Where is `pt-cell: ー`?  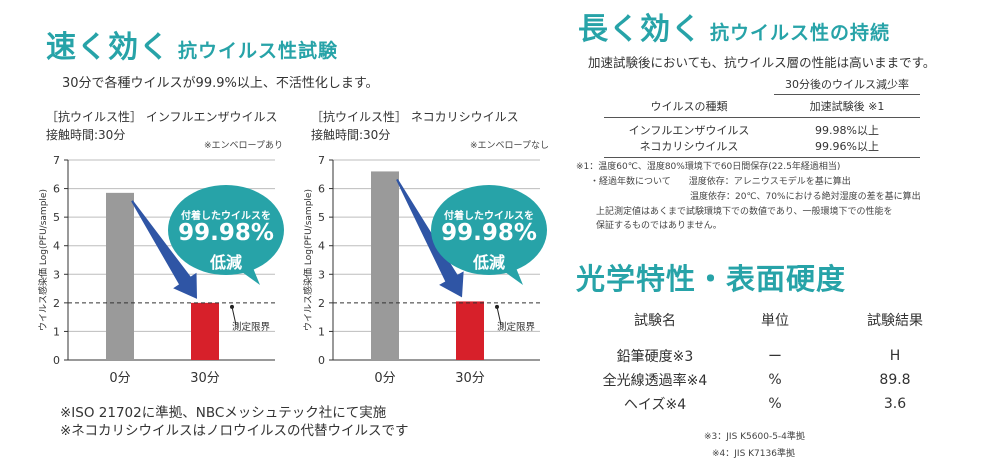 pt-cell: ー is located at coordinates (775, 357).